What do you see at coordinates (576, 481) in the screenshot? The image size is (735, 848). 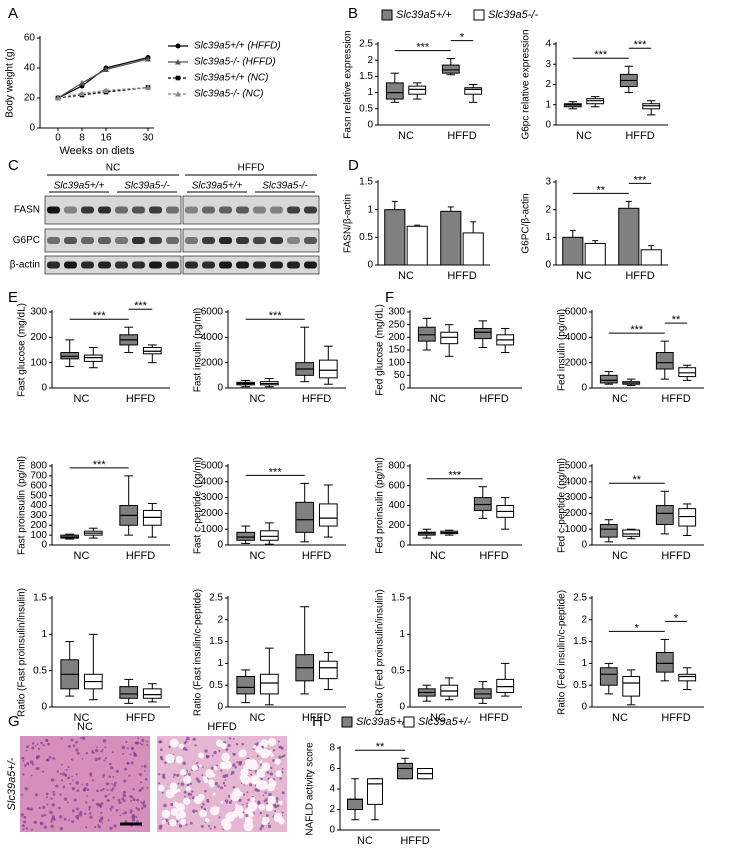 I see `y-tick-label: 4000` at bounding box center [576, 481].